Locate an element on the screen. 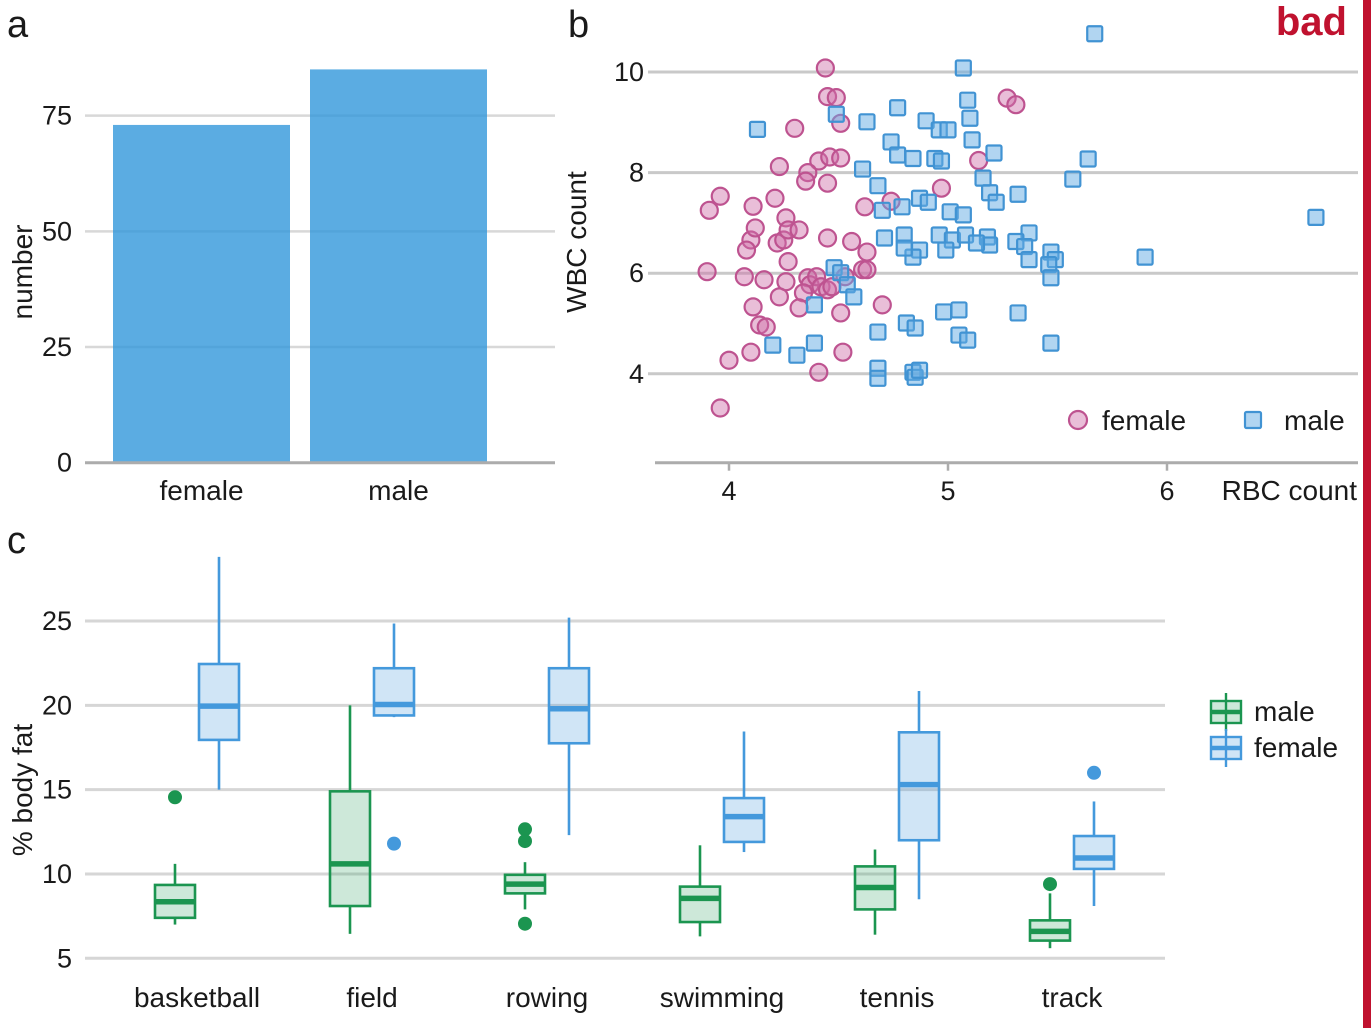  y-tick-label: 75 is located at coordinates (57, 116).